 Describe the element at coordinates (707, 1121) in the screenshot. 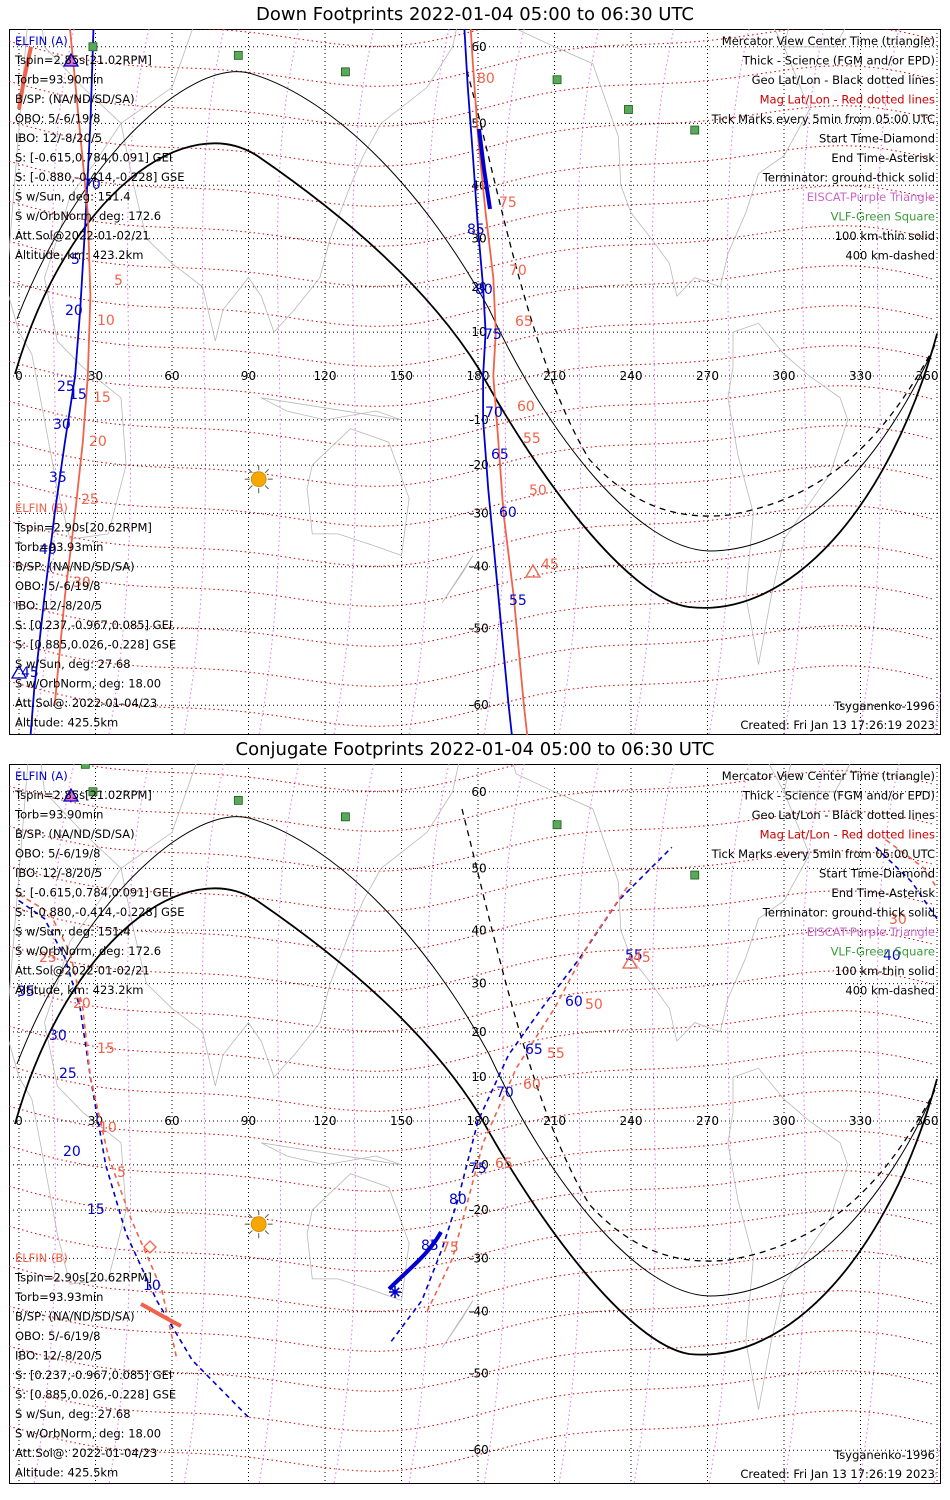

I see `lon-tick-label: 270` at that location.